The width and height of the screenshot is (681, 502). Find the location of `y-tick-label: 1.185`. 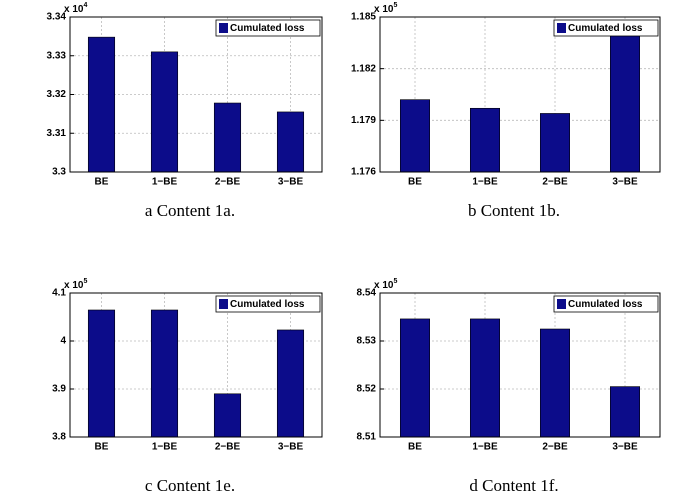

y-tick-label: 1.185 is located at coordinates (363, 17).